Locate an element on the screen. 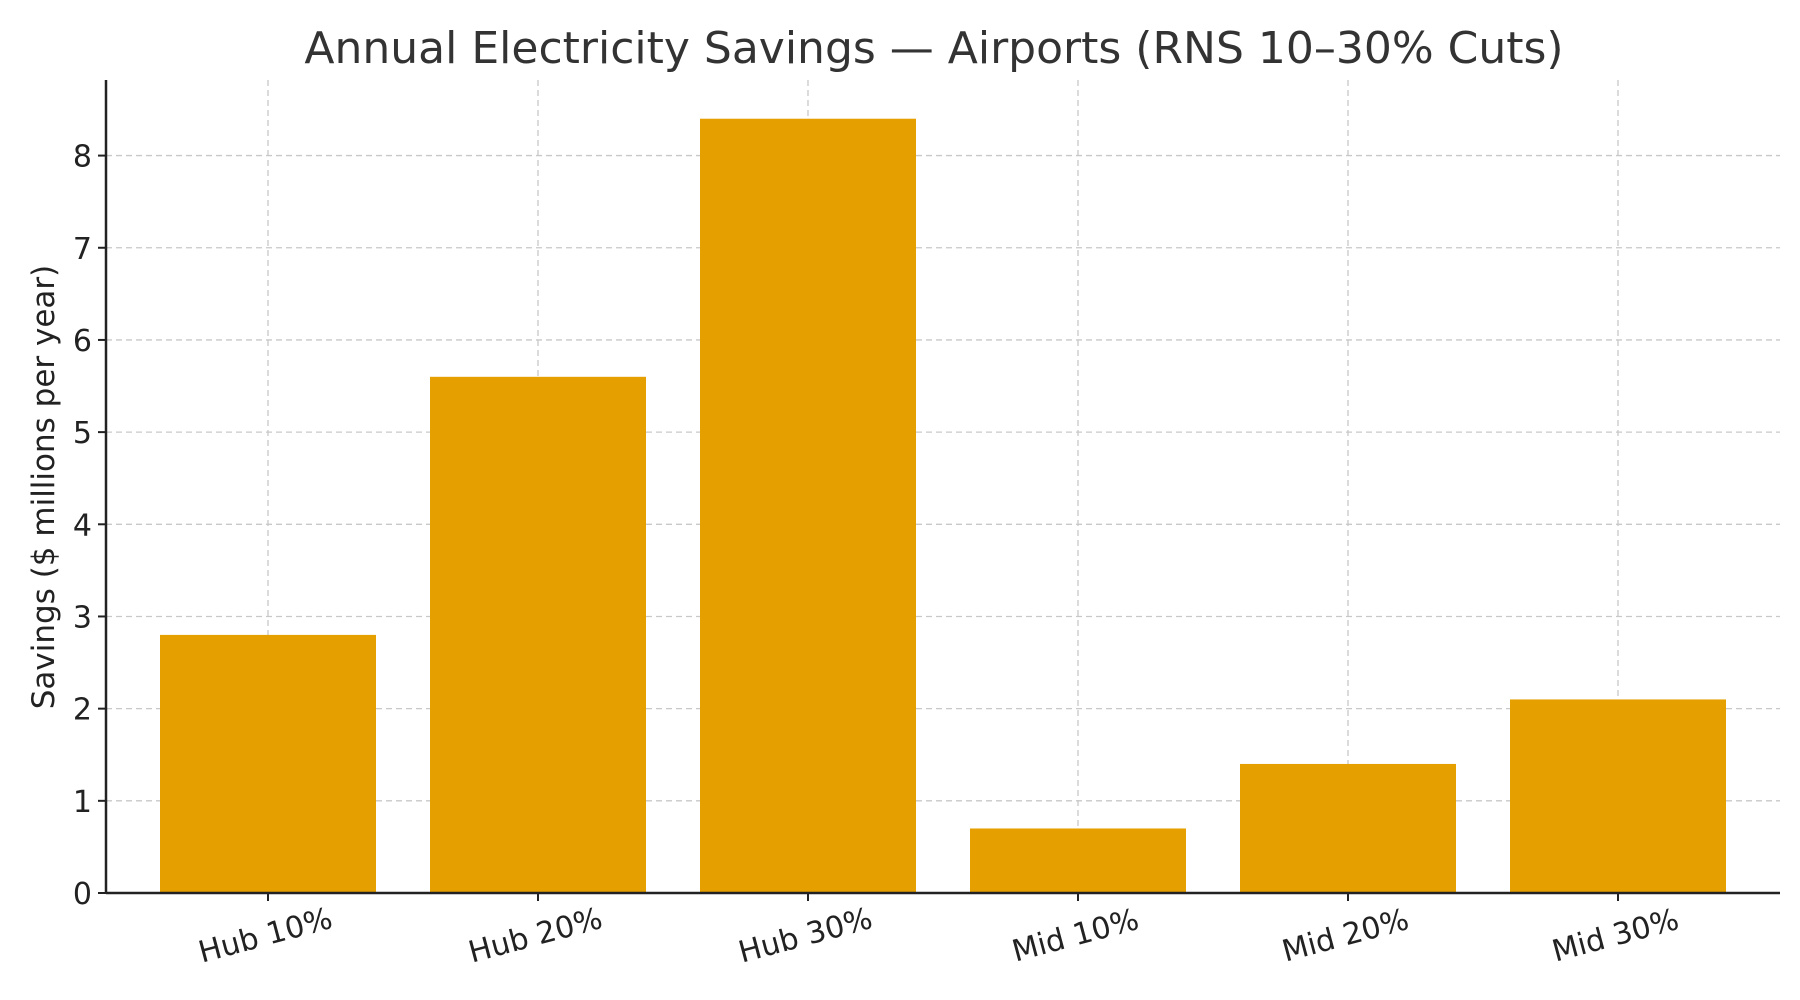 The width and height of the screenshot is (1800, 1000). y-tick-label: 1 is located at coordinates (82, 802).